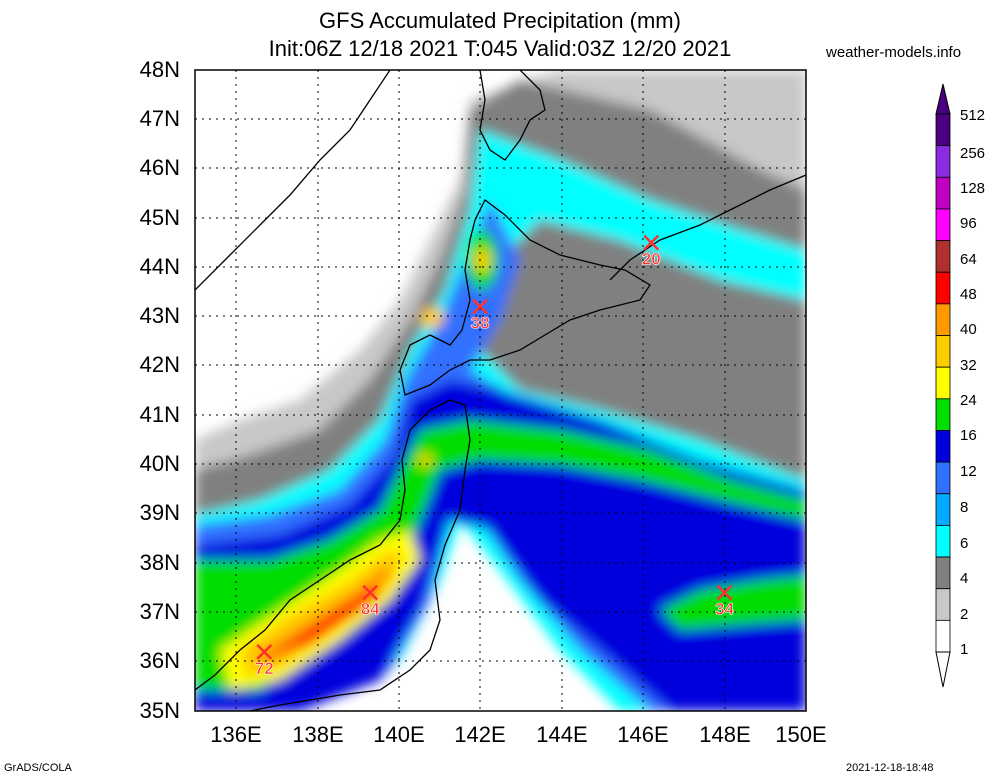 The height and width of the screenshot is (779, 1000). Describe the element at coordinates (432, 318) in the screenshot. I see `precip-cell-oshima` at that location.